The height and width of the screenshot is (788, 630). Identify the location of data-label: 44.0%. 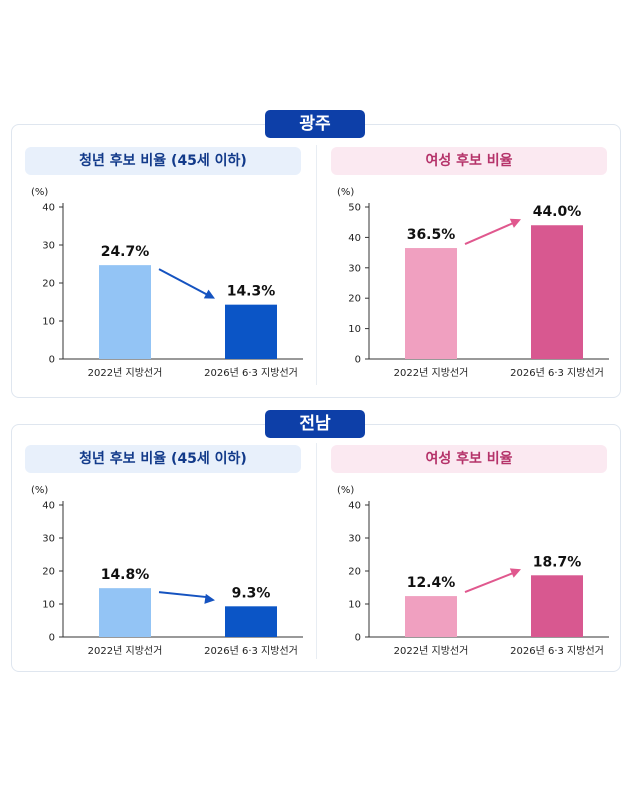
(557, 212).